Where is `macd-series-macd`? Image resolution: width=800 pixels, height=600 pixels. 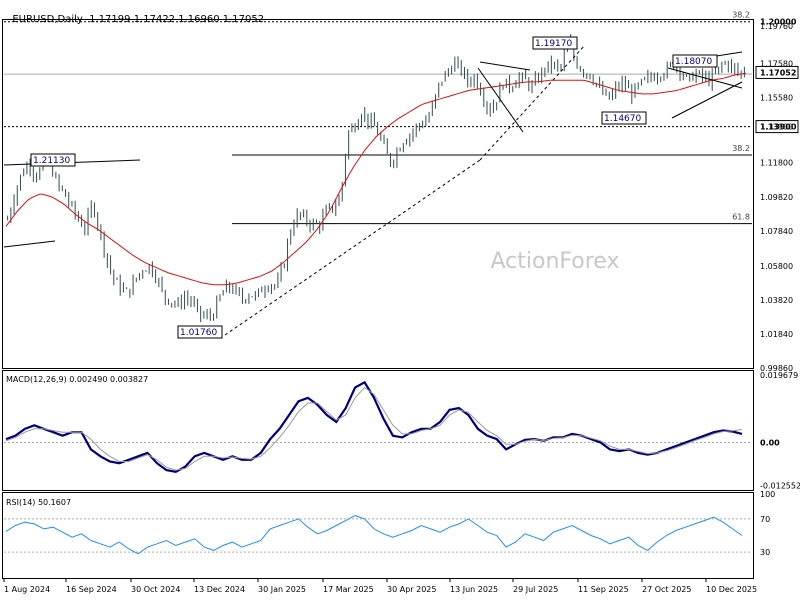 macd-series-macd is located at coordinates (374, 426).